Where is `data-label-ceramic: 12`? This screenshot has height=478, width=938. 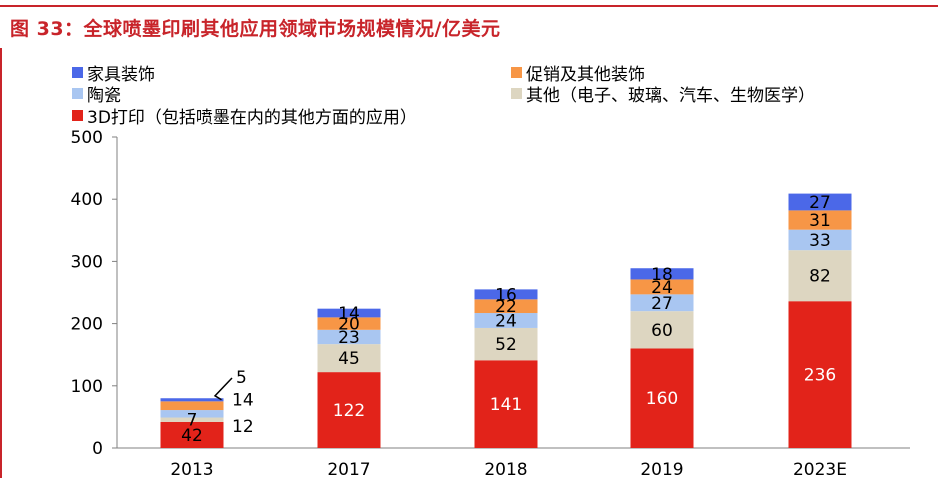 data-label-ceramic: 12 is located at coordinates (243, 427).